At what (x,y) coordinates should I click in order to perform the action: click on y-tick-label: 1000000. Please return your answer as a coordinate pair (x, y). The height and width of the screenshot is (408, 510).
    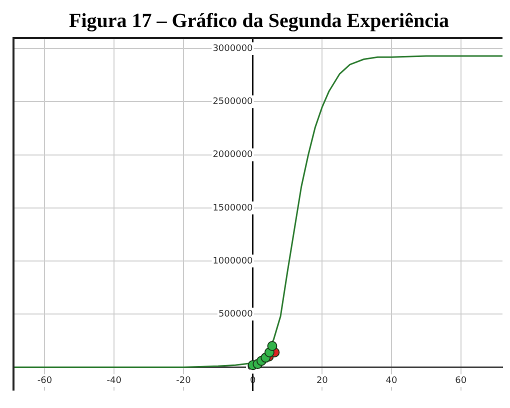
    Looking at the image, I should click on (233, 261).